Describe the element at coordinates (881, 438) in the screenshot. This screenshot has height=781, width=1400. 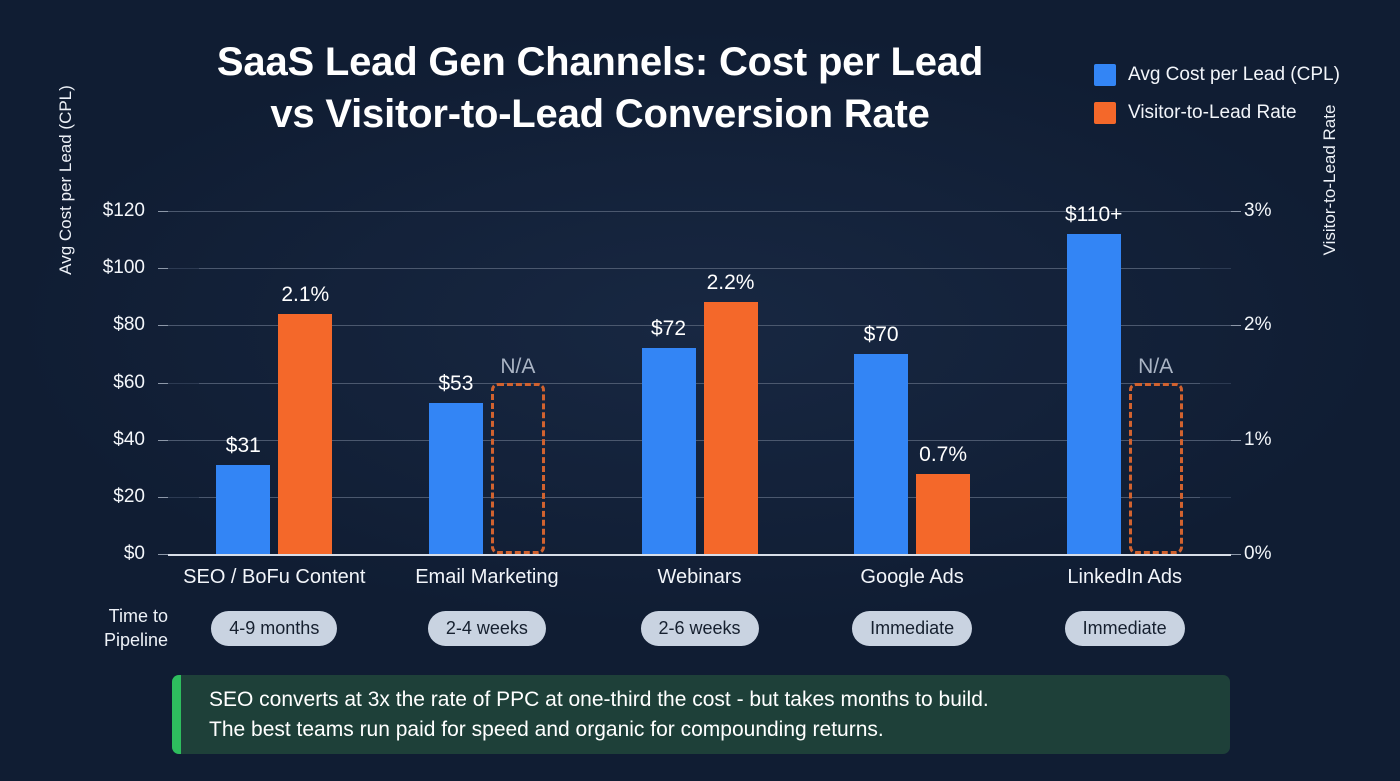
I see `bar-cpl: $70` at that location.